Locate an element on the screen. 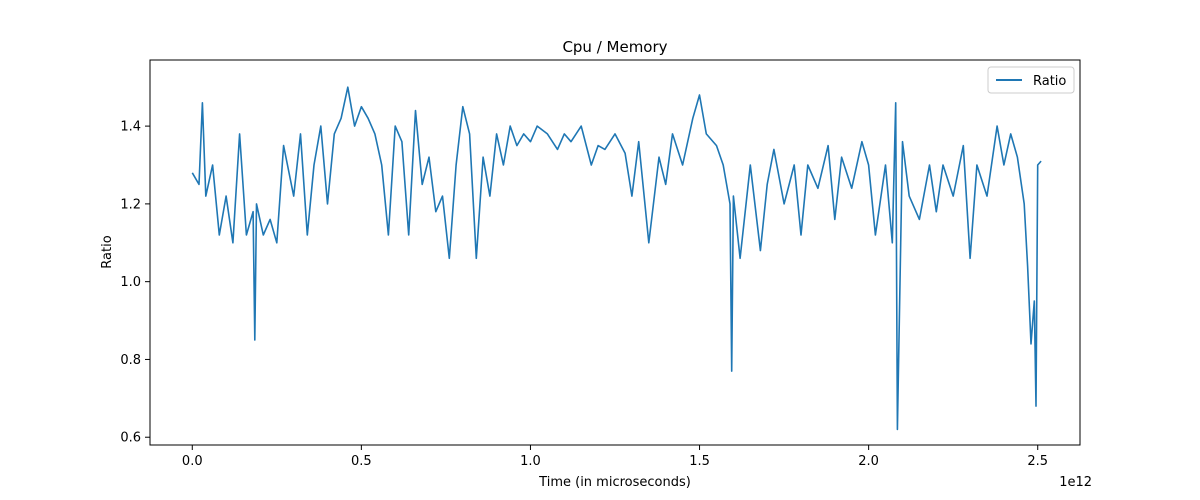  x-tick-label: 1.5 is located at coordinates (699, 461).